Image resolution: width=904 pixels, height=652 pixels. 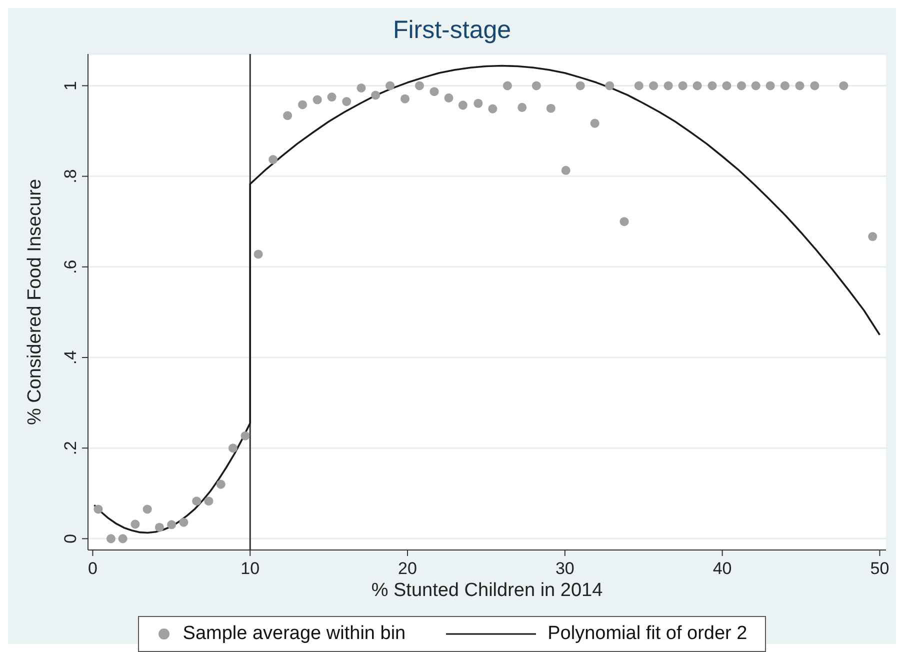 I want to click on y-tick-label: .2, so click(x=70, y=448).